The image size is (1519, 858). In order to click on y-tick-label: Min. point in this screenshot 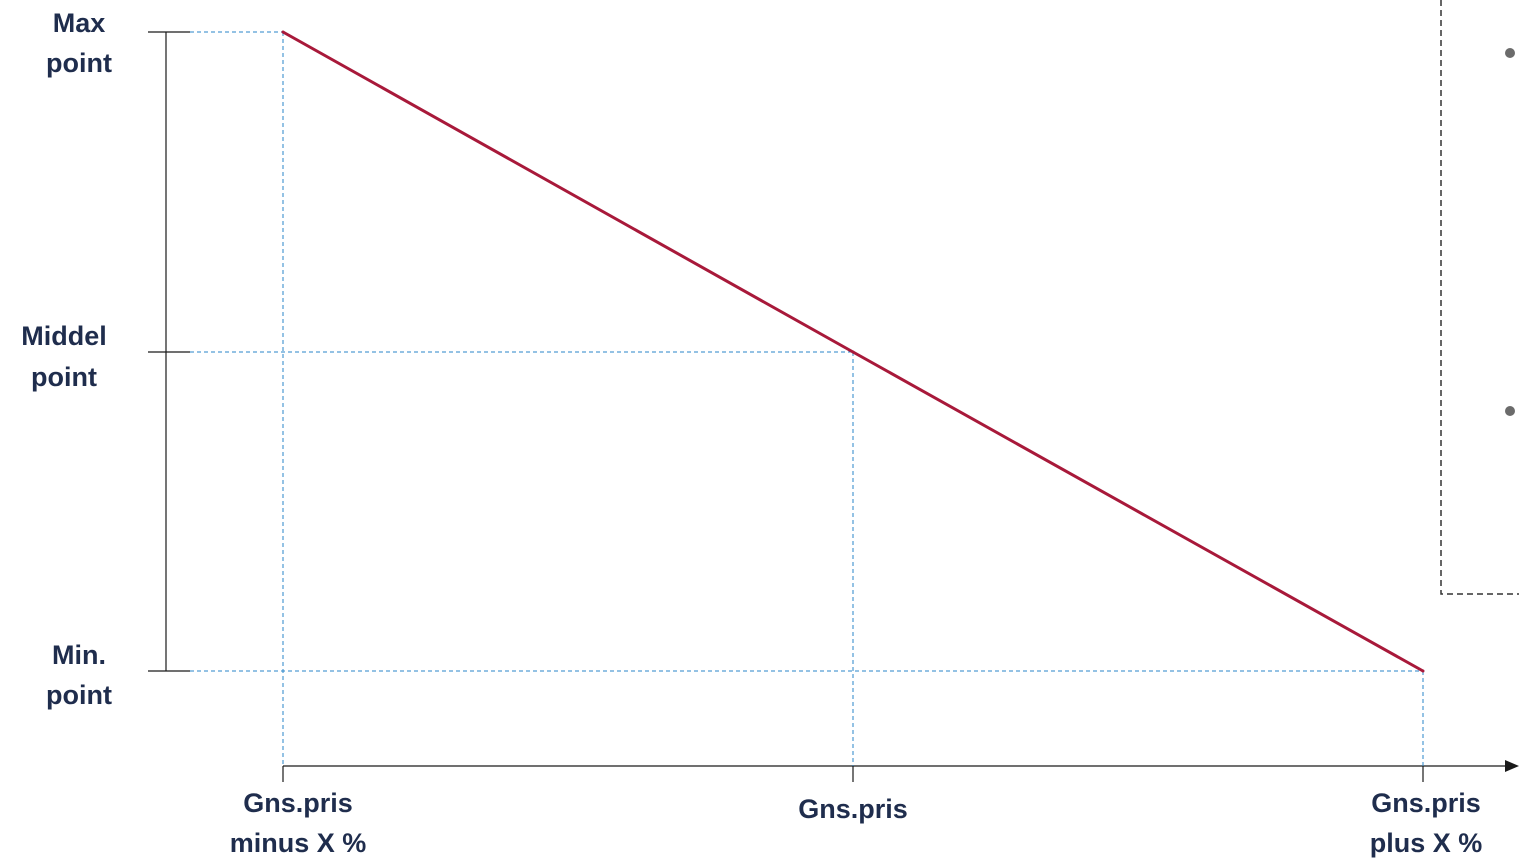, I will do `click(79, 675)`.